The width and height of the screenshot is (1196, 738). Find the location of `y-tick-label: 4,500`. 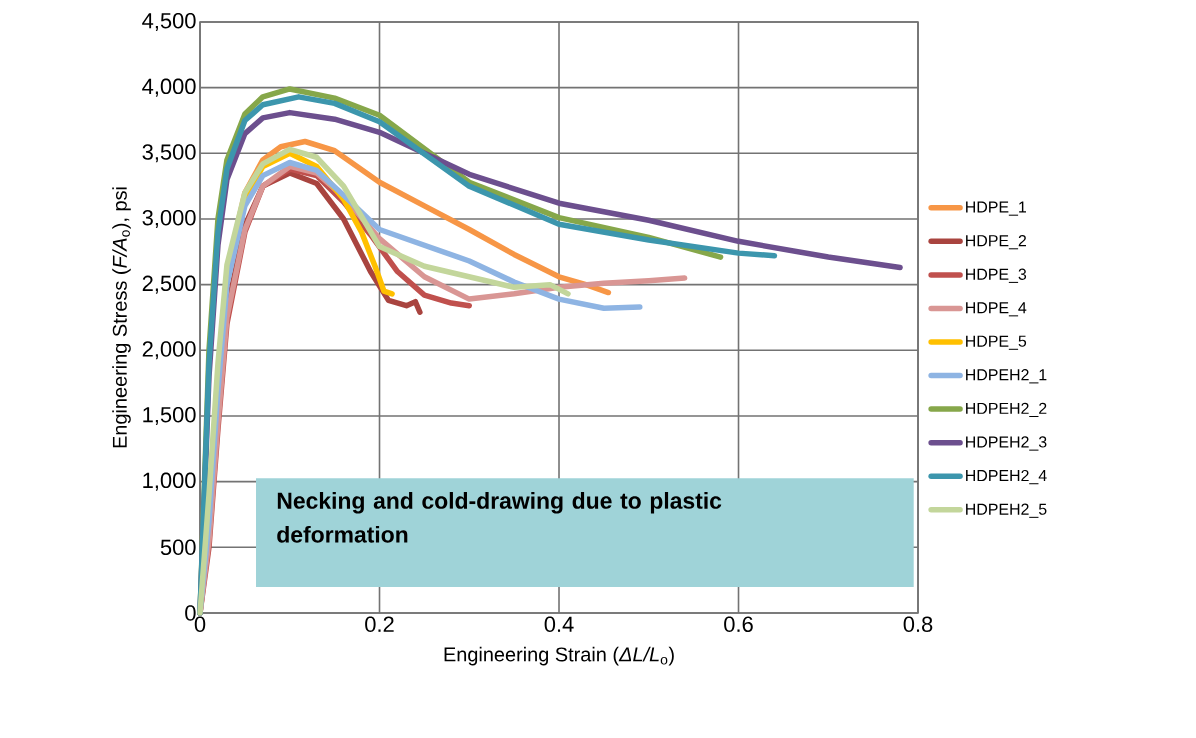

y-tick-label: 4,500 is located at coordinates (169, 22).